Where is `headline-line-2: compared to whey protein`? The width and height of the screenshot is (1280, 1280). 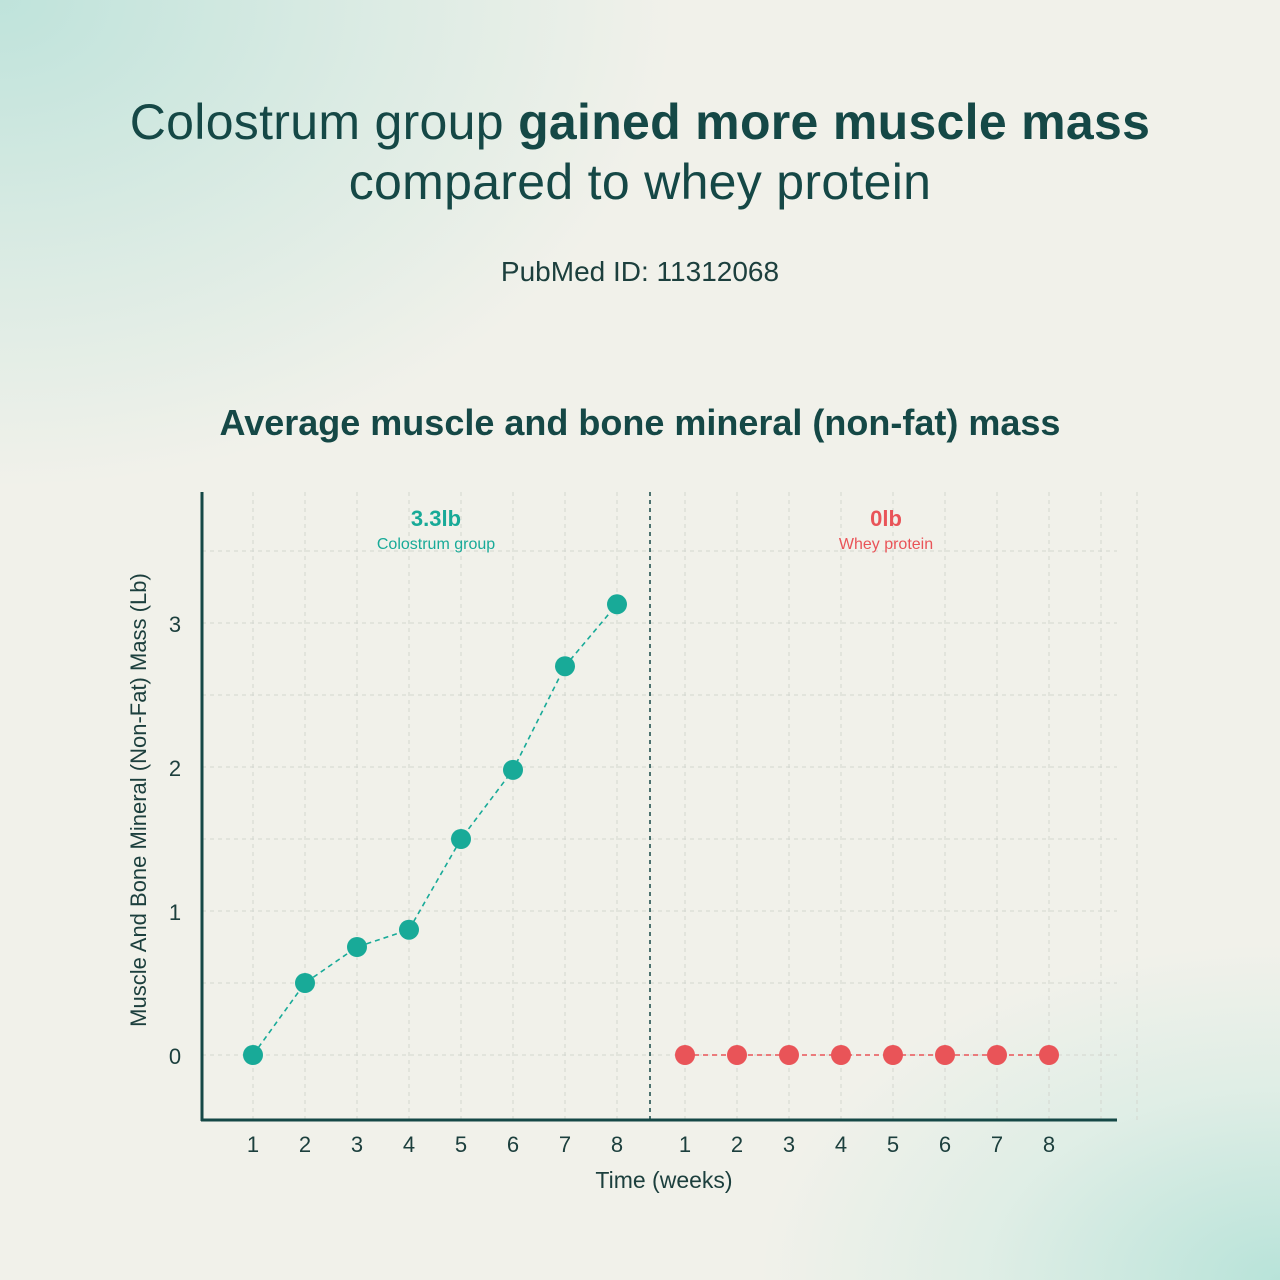 headline-line-2: compared to whey protein is located at coordinates (640, 182).